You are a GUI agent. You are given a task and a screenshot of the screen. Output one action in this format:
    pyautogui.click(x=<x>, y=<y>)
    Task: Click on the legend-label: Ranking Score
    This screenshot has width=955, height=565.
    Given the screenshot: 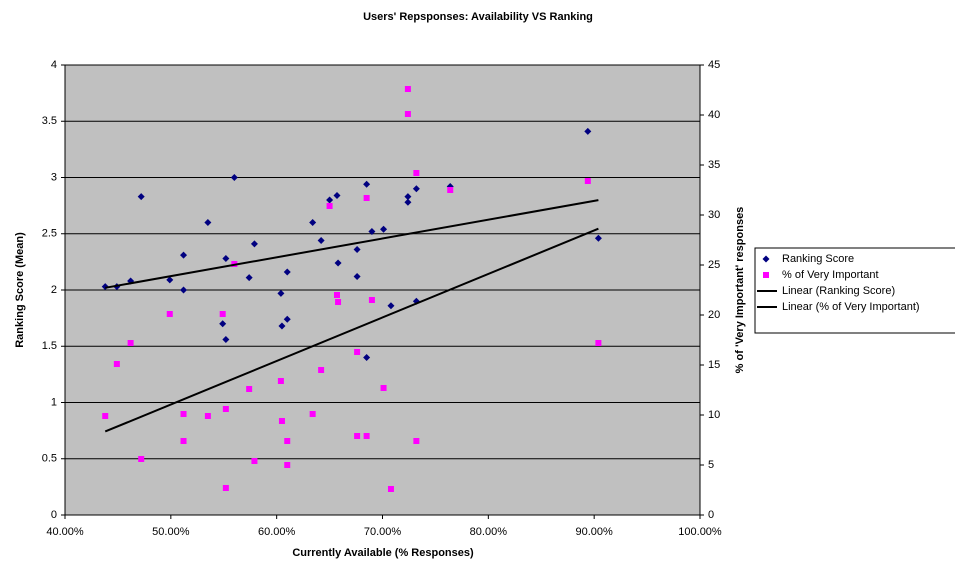 What is the action you would take?
    pyautogui.click(x=818, y=259)
    